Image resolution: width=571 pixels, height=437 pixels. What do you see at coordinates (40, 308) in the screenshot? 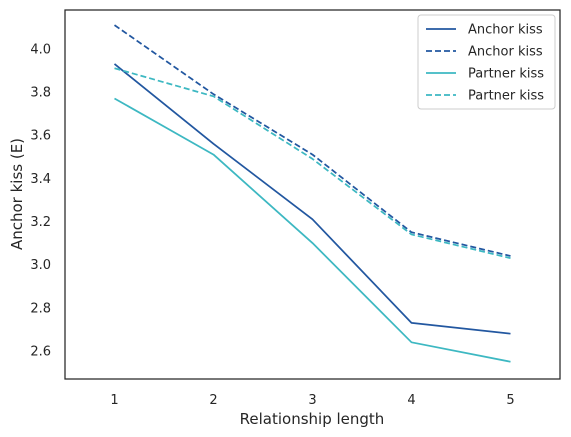
I see `y-tick-label: 2.8` at bounding box center [40, 308].